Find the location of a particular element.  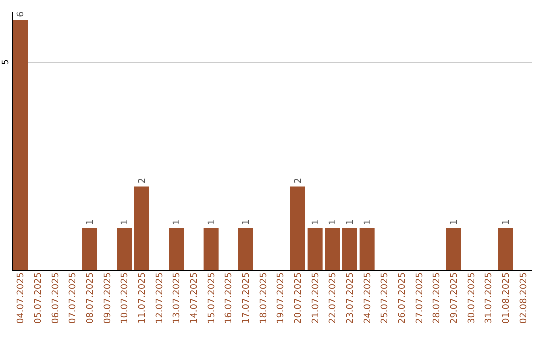

x-tick-label: 04.07.2025 is located at coordinates (21, 298).